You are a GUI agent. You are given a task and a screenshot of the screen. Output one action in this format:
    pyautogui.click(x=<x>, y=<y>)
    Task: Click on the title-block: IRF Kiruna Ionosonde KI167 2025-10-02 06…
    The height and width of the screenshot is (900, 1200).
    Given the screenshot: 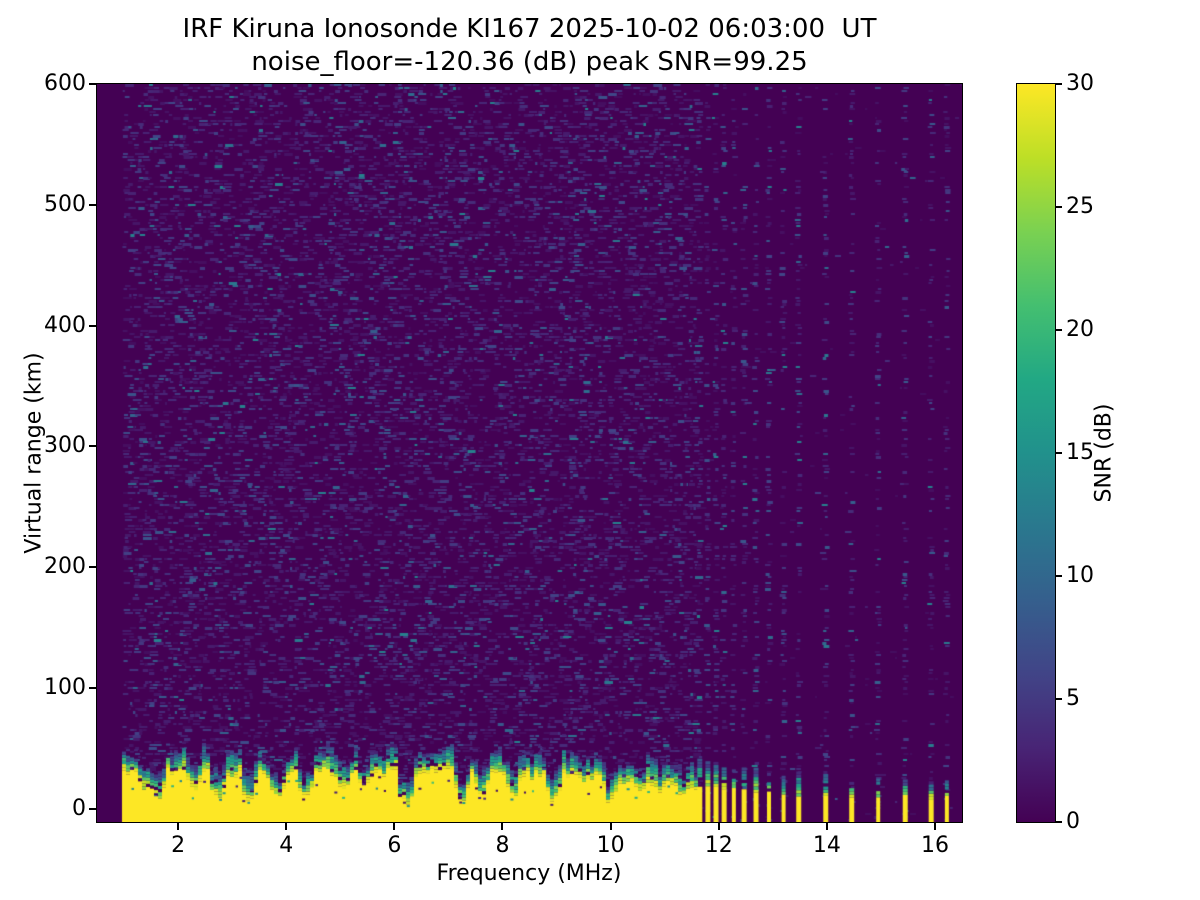 What is the action you would take?
    pyautogui.click(x=529, y=46)
    